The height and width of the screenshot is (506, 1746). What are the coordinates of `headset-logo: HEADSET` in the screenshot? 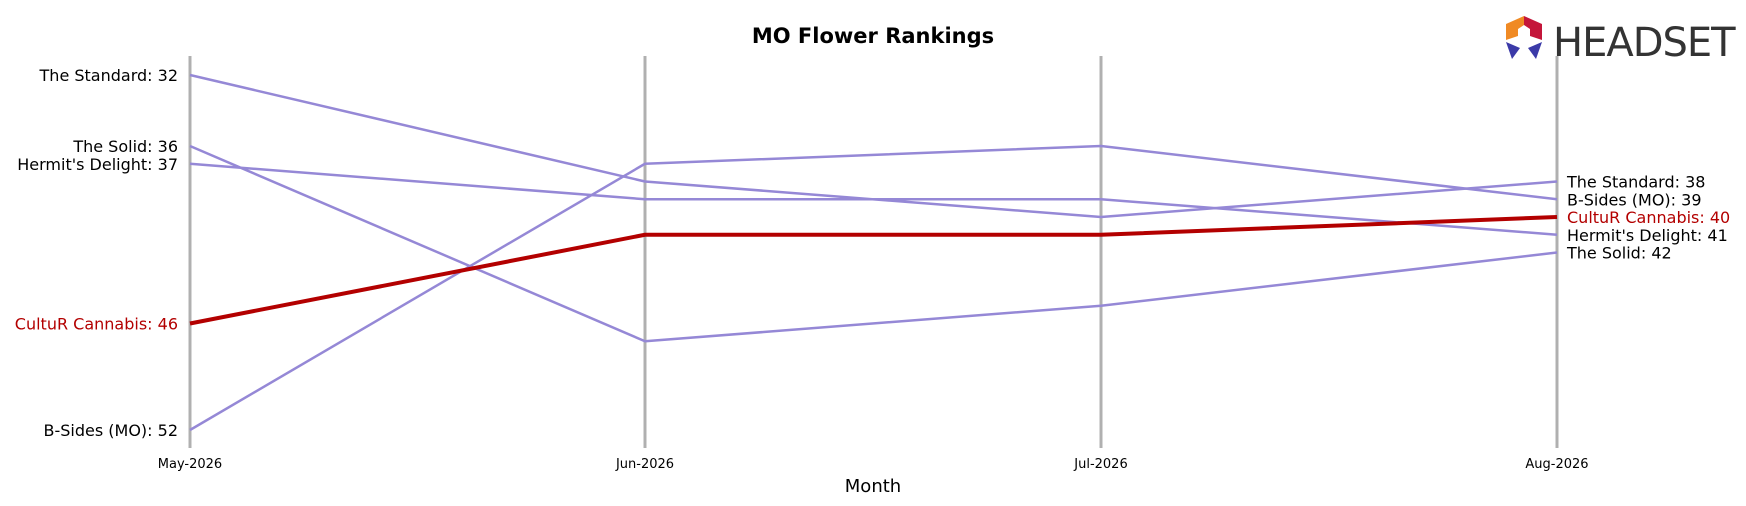 It's located at (1621, 41).